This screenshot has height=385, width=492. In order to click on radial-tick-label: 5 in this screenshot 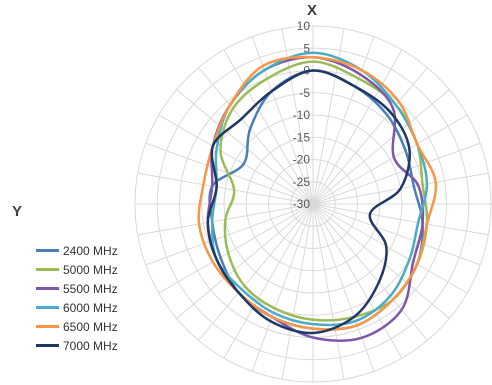, I will do `click(306, 48)`.